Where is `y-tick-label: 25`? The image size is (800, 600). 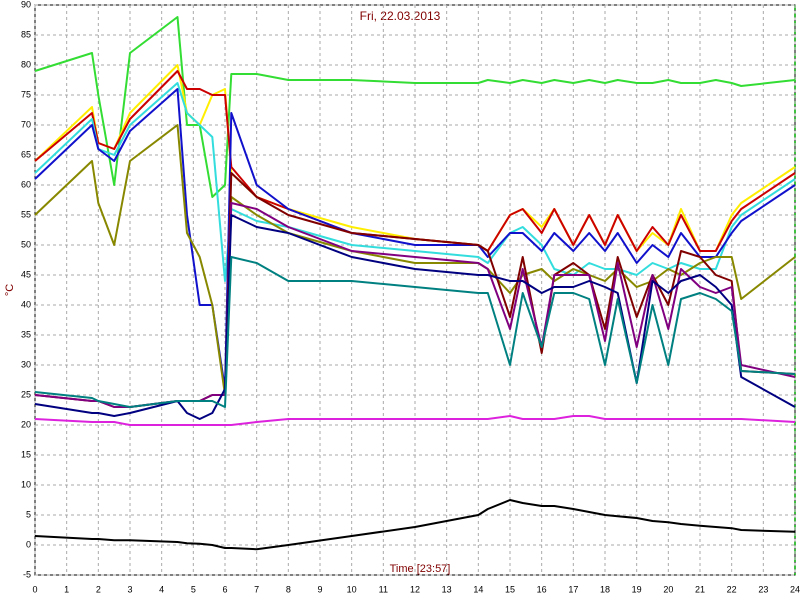 y-tick-label: 25 is located at coordinates (26, 394).